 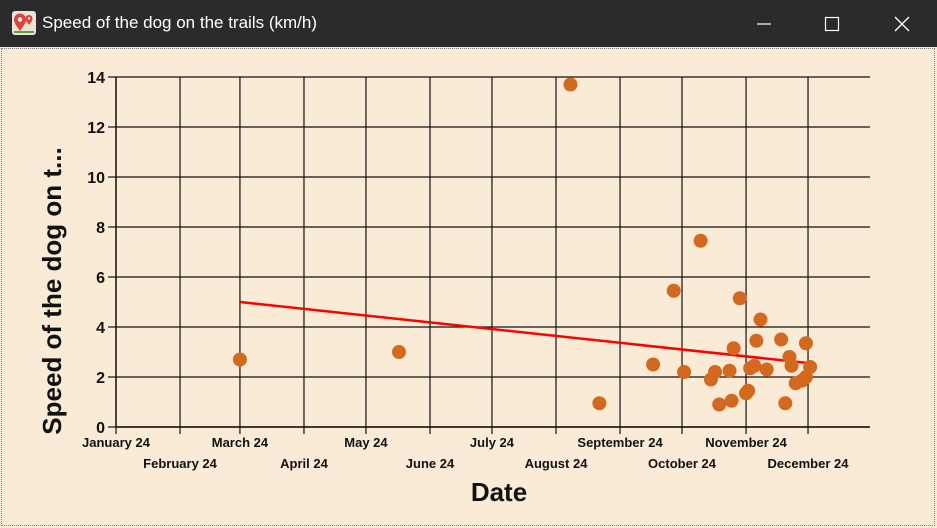 I want to click on maximize-button, so click(x=831, y=23).